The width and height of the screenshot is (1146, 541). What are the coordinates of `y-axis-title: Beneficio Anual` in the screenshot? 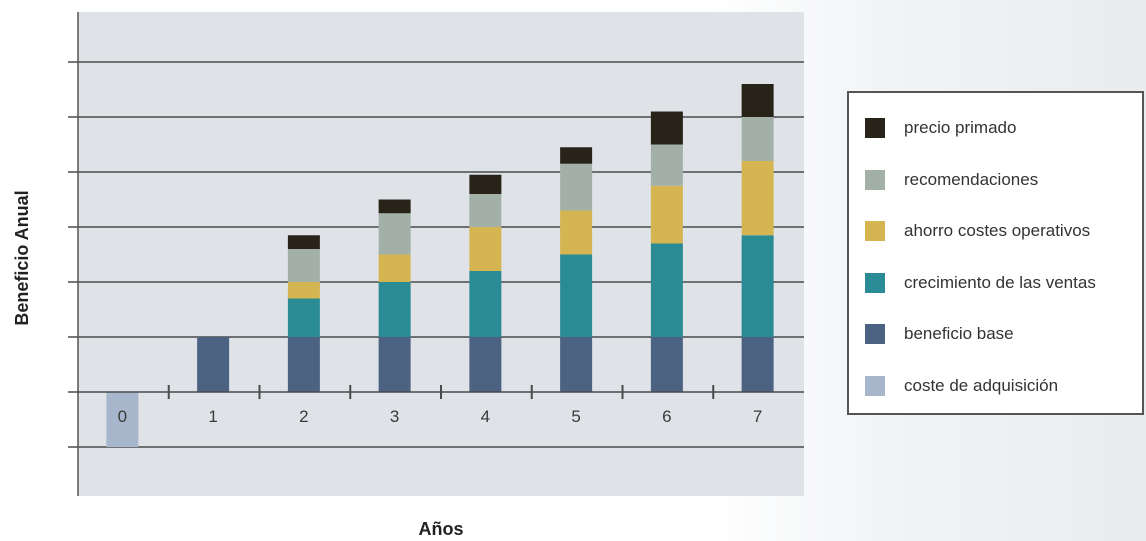 It's located at (22, 257).